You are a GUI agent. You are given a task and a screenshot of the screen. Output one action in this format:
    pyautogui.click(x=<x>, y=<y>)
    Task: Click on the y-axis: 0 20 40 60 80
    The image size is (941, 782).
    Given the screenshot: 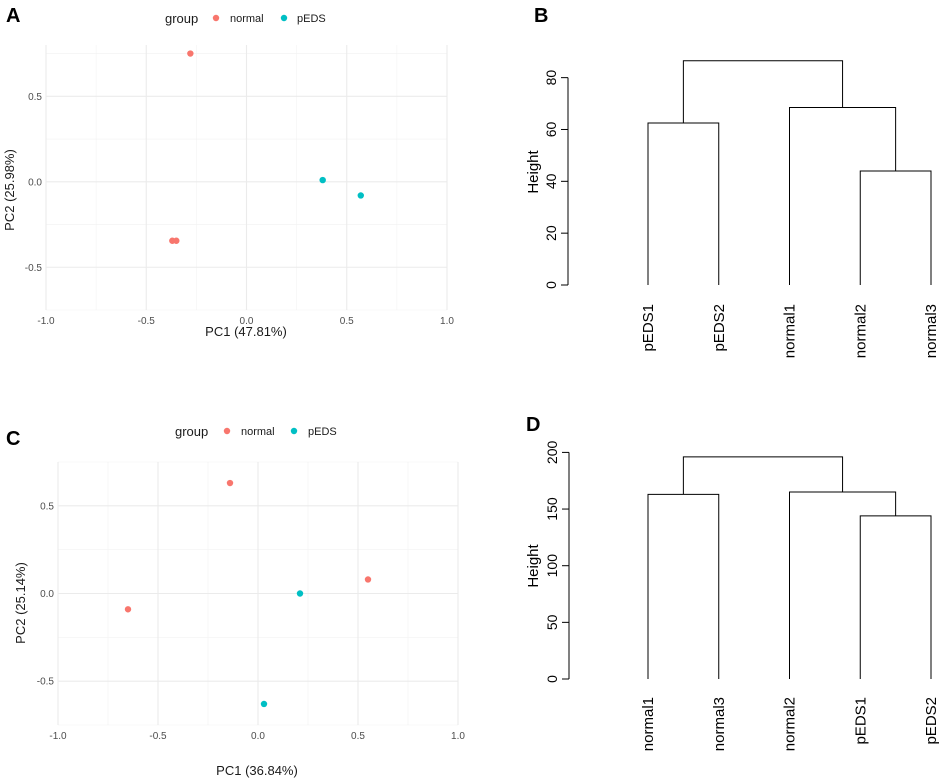 What is the action you would take?
    pyautogui.click(x=556, y=179)
    